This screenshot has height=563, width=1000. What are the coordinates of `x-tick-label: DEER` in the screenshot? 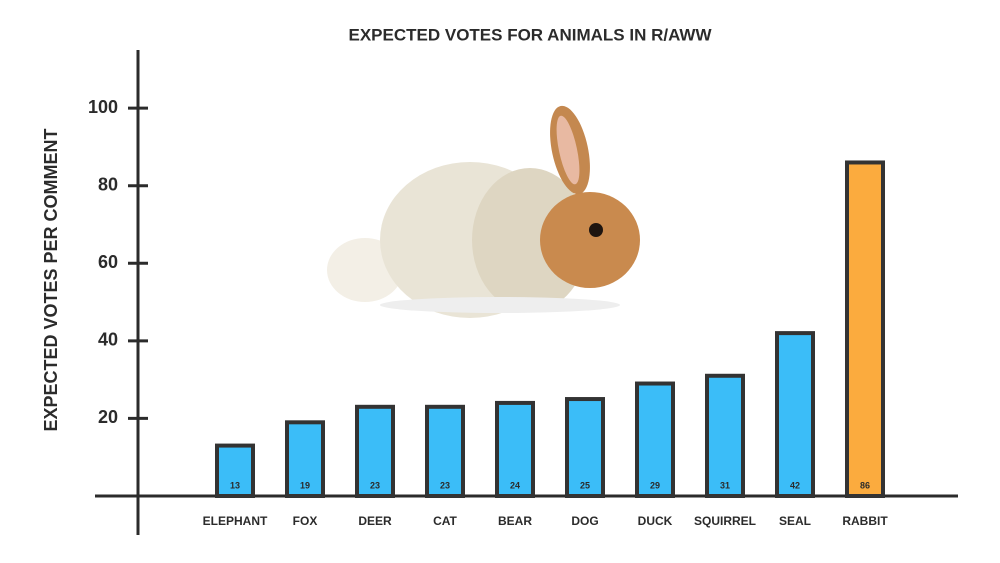 It's located at (375, 521).